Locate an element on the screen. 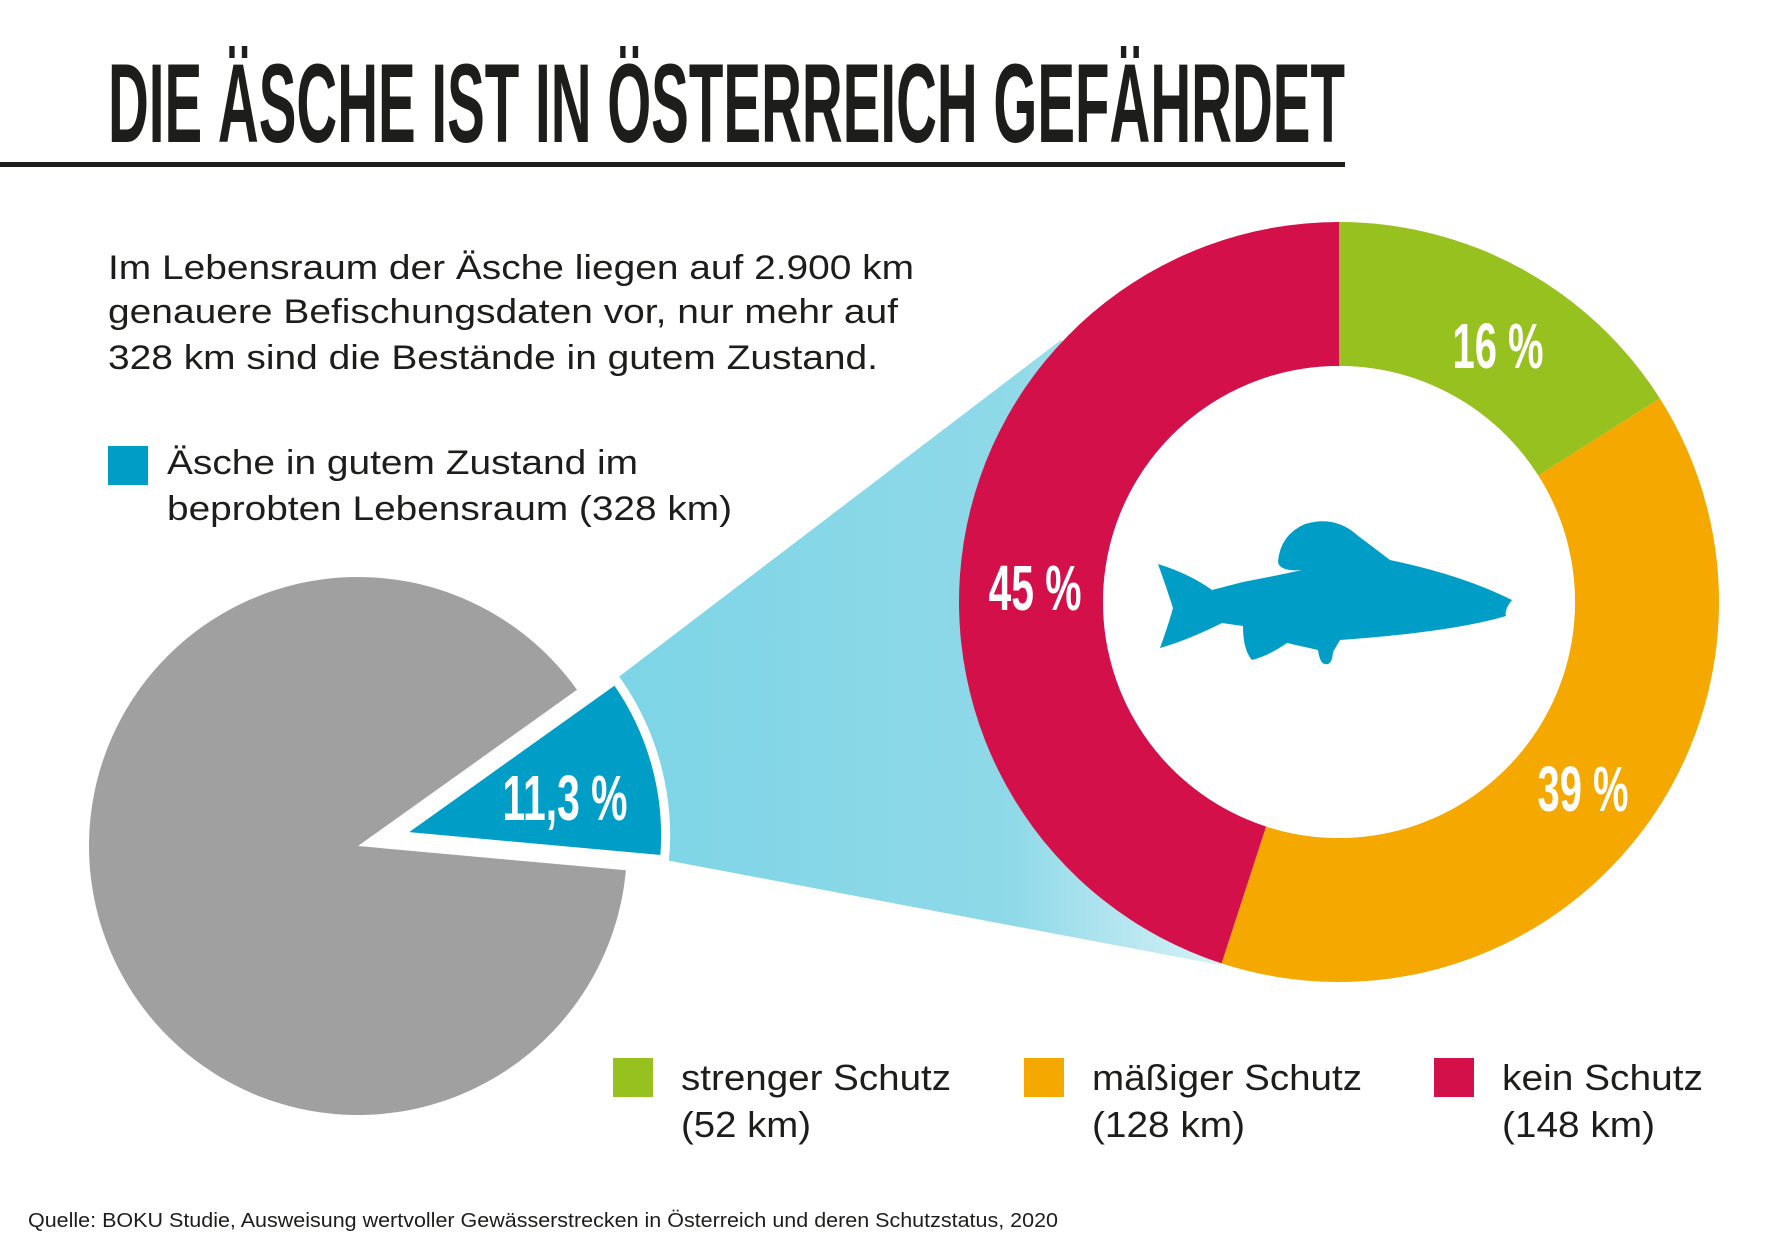 This screenshot has width=1771, height=1248. legend-moderate-line-1: mäßiger Schutz is located at coordinates (1227, 1077).